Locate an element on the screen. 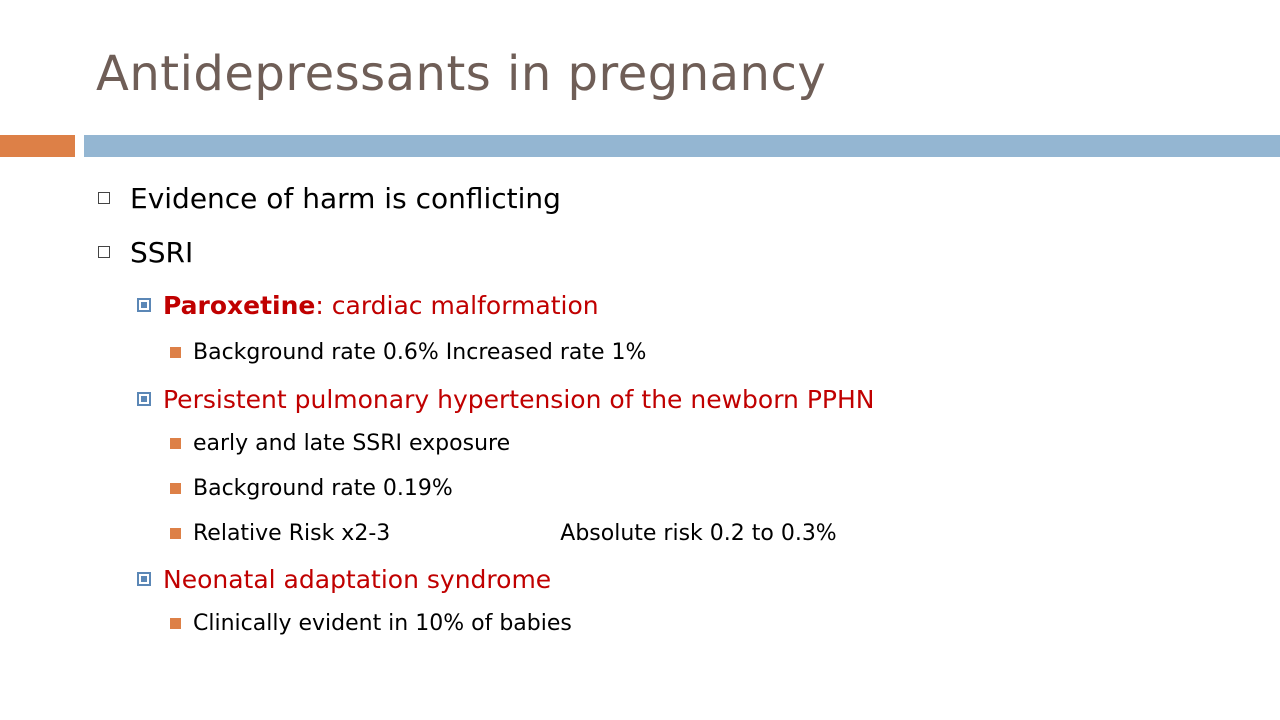 The image size is (1280, 720). bullet-text: Background rate 0.6% Increased rate 1% is located at coordinates (420, 352).